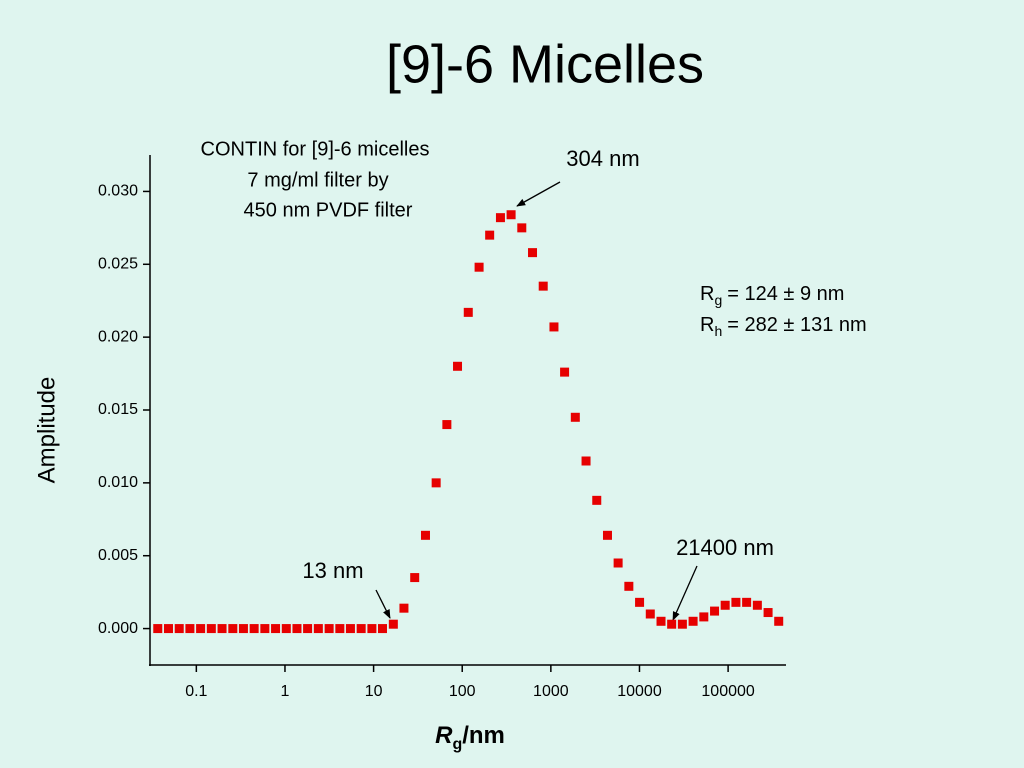 The image size is (1024, 768). Describe the element at coordinates (374, 691) in the screenshot. I see `x-tick-label: 10` at that location.